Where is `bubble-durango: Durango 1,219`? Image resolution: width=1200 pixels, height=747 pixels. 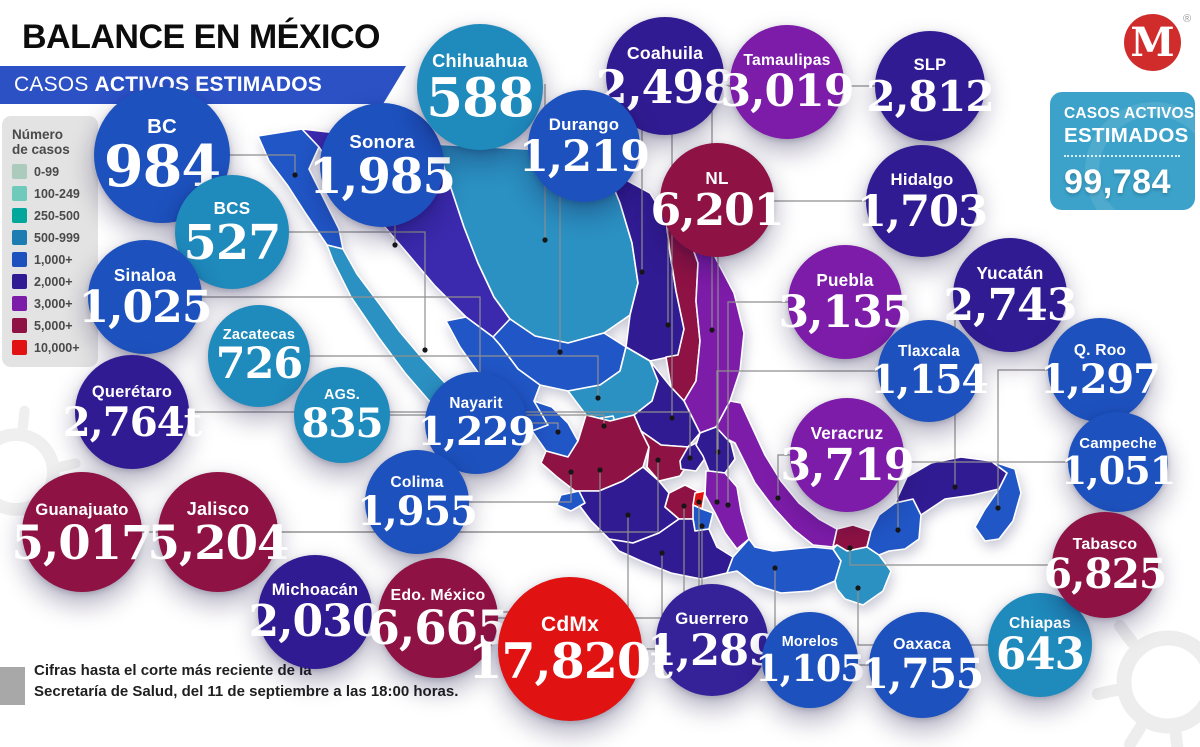 bubble-durango: Durango 1,219 is located at coordinates (584, 146).